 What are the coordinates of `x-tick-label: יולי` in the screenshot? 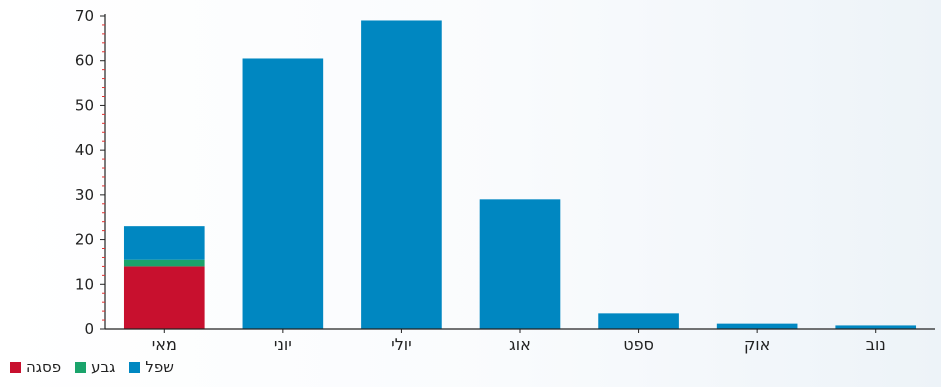 It's located at (401, 344).